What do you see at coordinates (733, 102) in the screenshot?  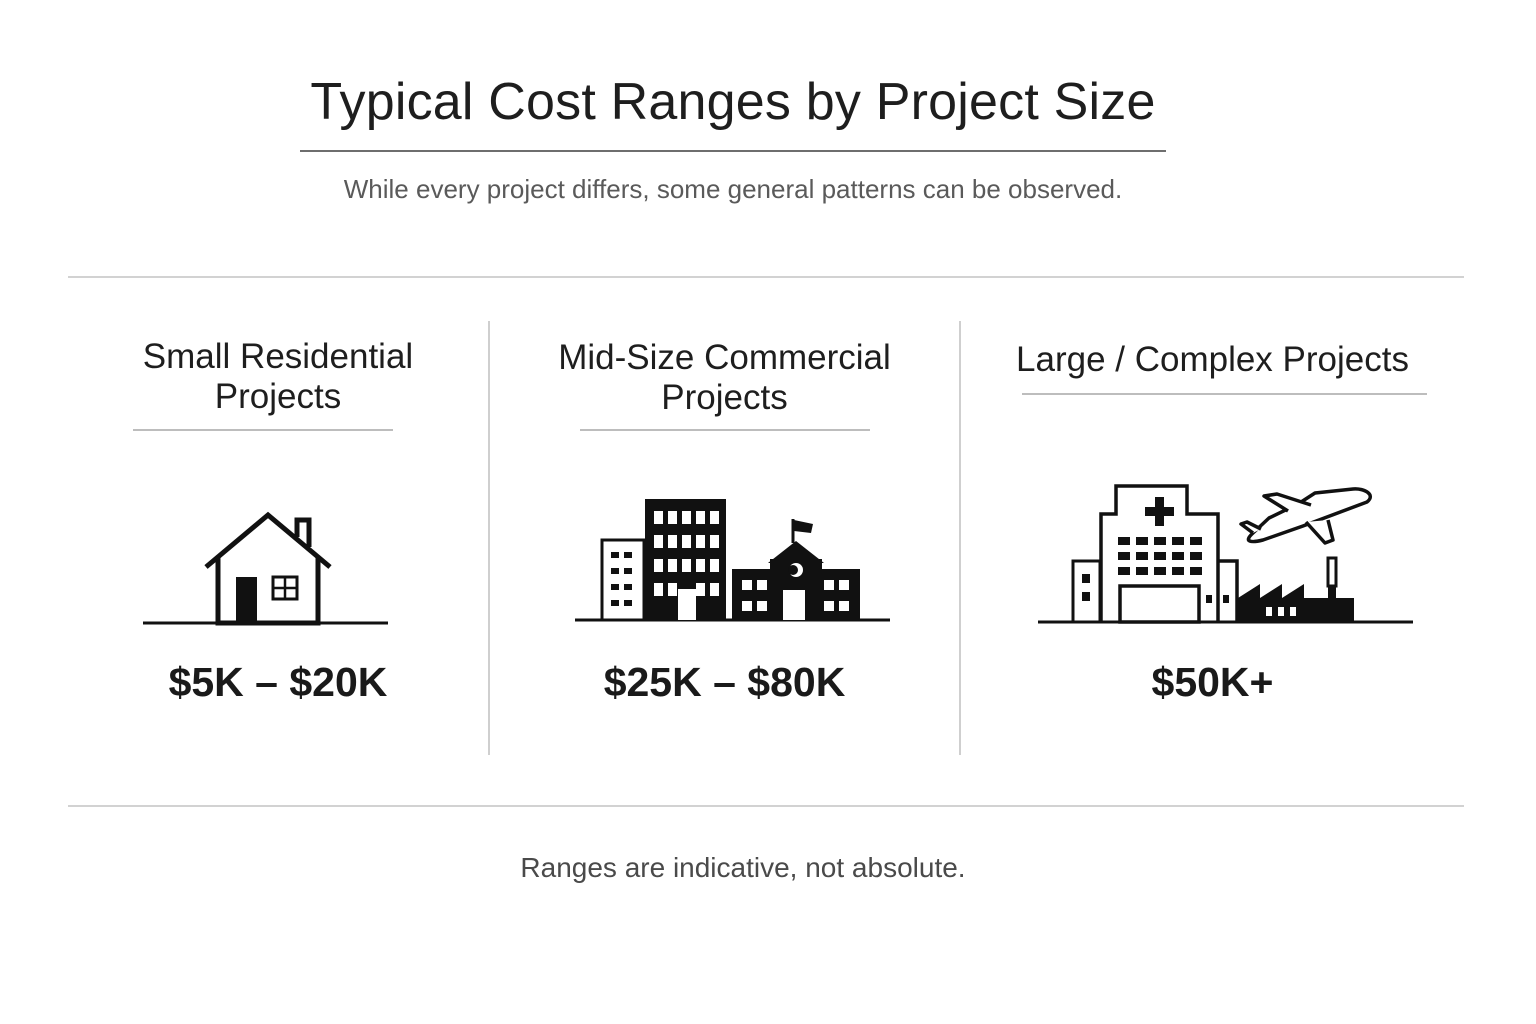 I see `page-title: Typical Cost Ranges by Project Size` at bounding box center [733, 102].